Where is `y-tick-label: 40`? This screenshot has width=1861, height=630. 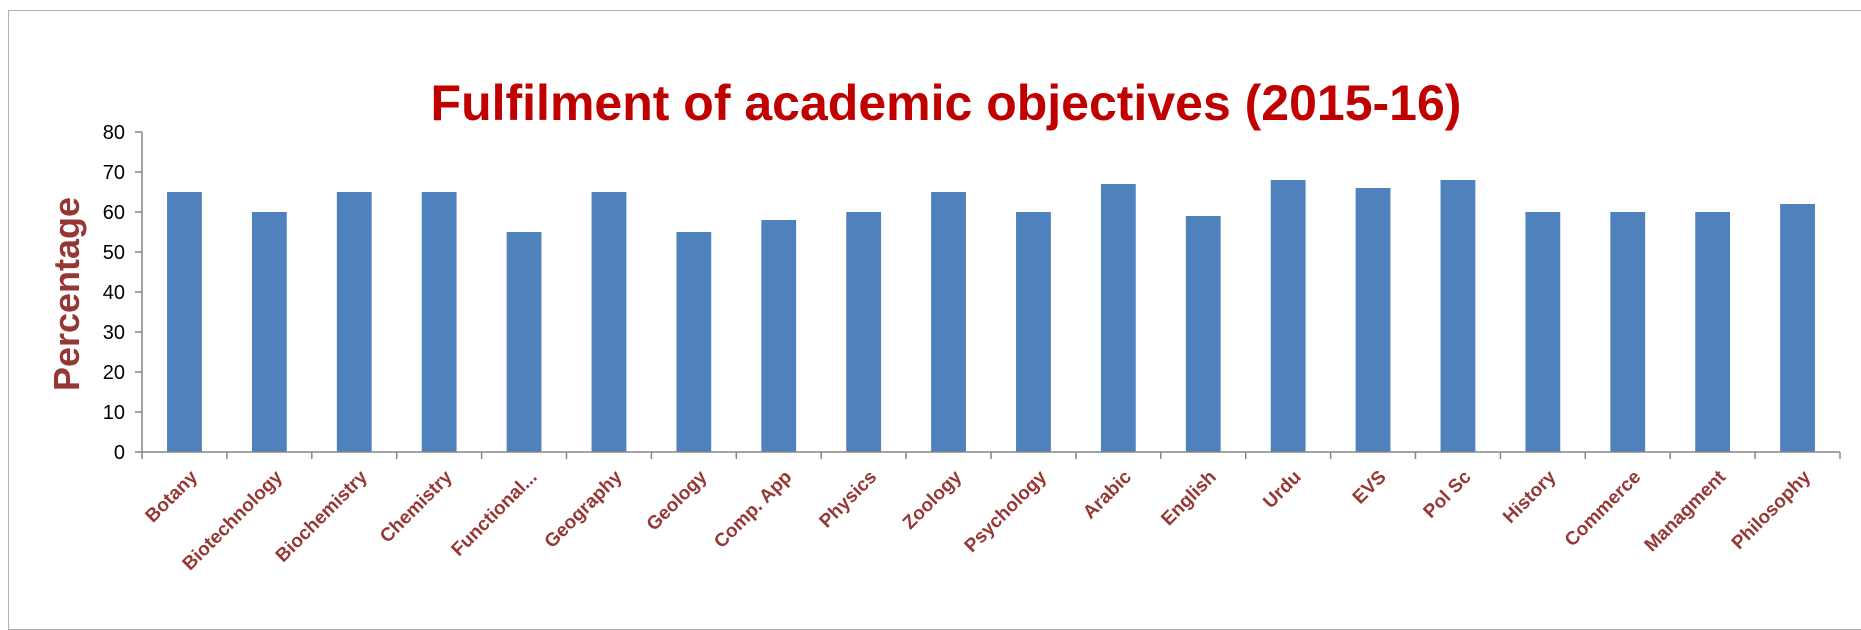
y-tick-label: 40 is located at coordinates (114, 293).